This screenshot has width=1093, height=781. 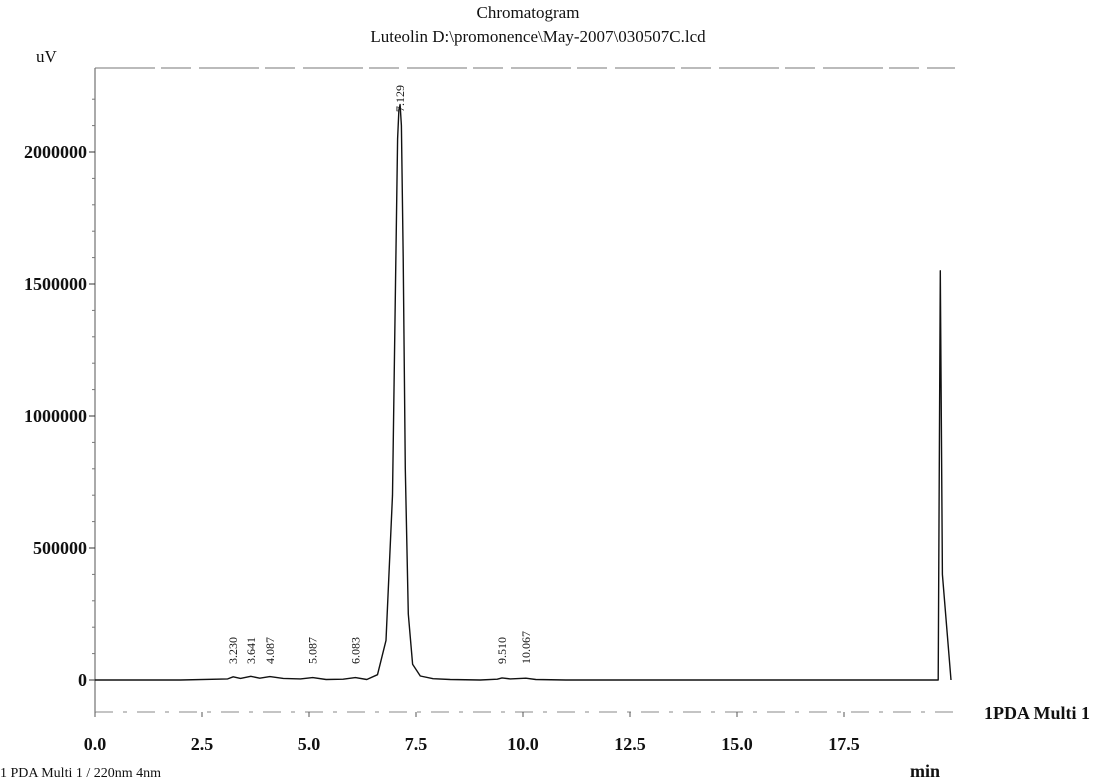 What do you see at coordinates (251, 650) in the screenshot?
I see `peak-label: 3.641` at bounding box center [251, 650].